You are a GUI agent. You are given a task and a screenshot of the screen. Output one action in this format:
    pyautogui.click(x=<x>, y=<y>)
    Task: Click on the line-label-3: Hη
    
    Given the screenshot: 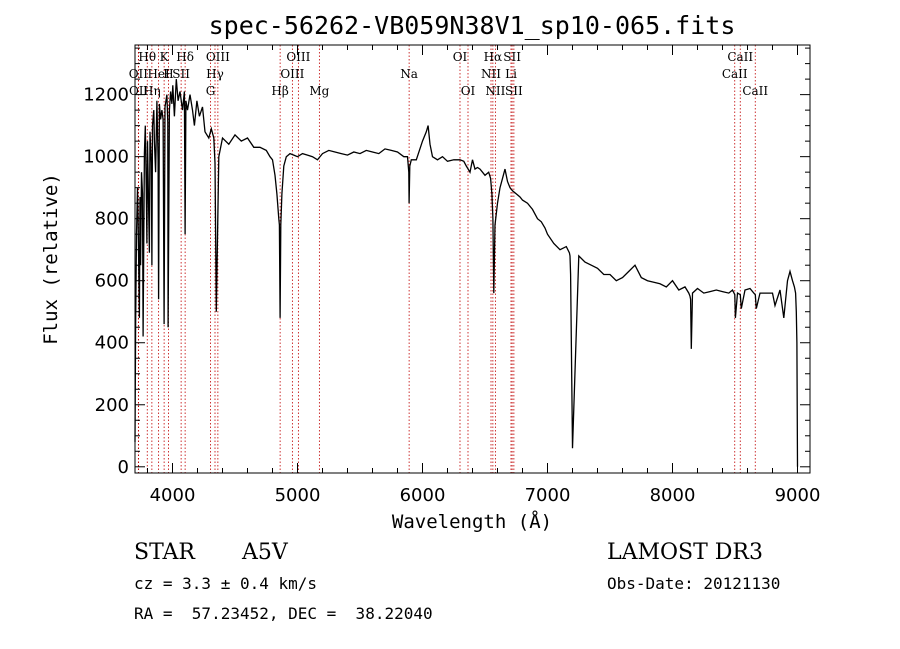 What is the action you would take?
    pyautogui.click(x=152, y=91)
    